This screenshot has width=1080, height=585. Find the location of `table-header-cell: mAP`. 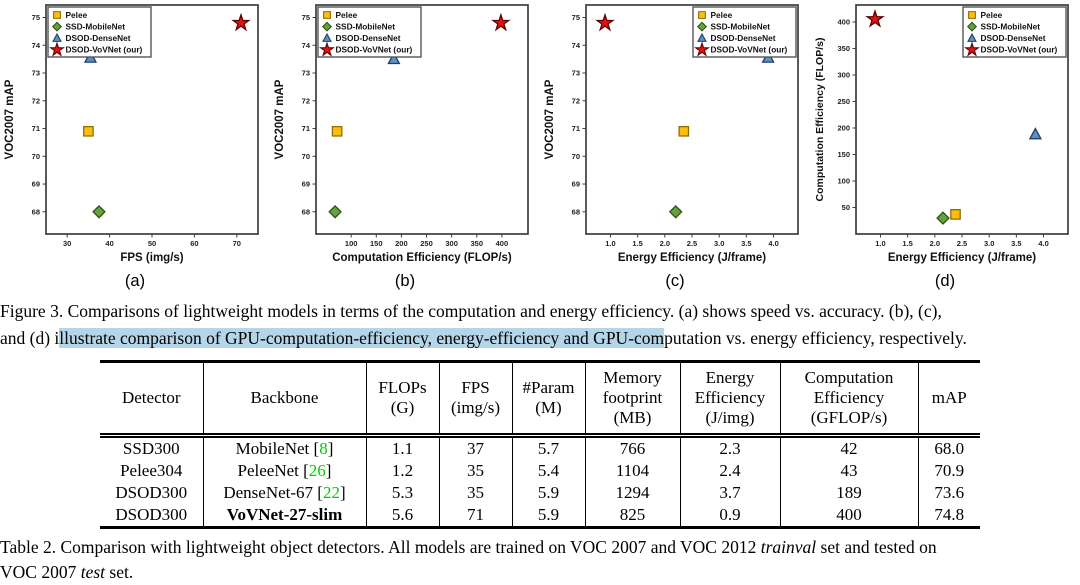

table-header-cell: mAP is located at coordinates (948, 399).